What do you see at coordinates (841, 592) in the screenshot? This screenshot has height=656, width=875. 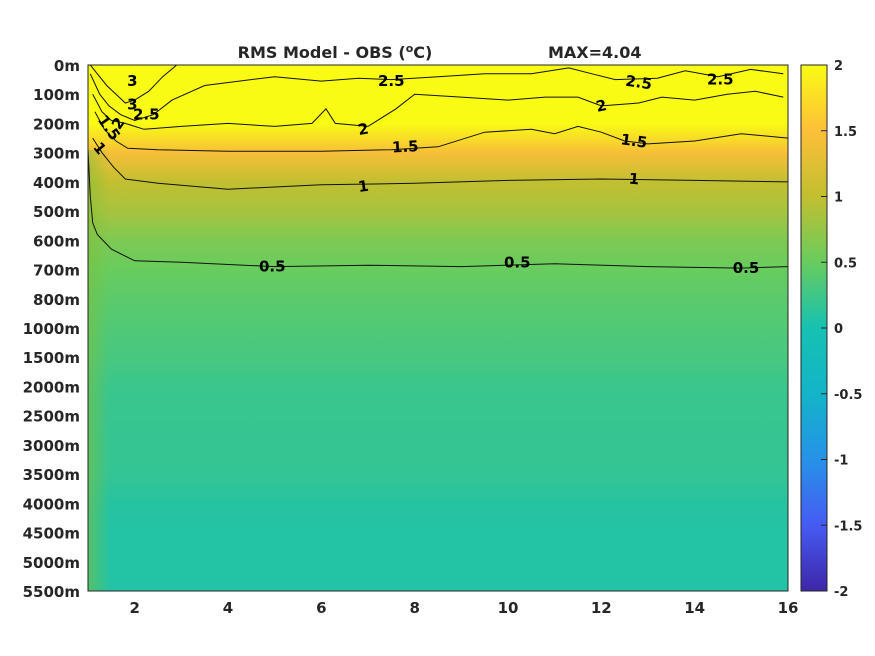 I see `colorbar-tick-label: -2` at bounding box center [841, 592].